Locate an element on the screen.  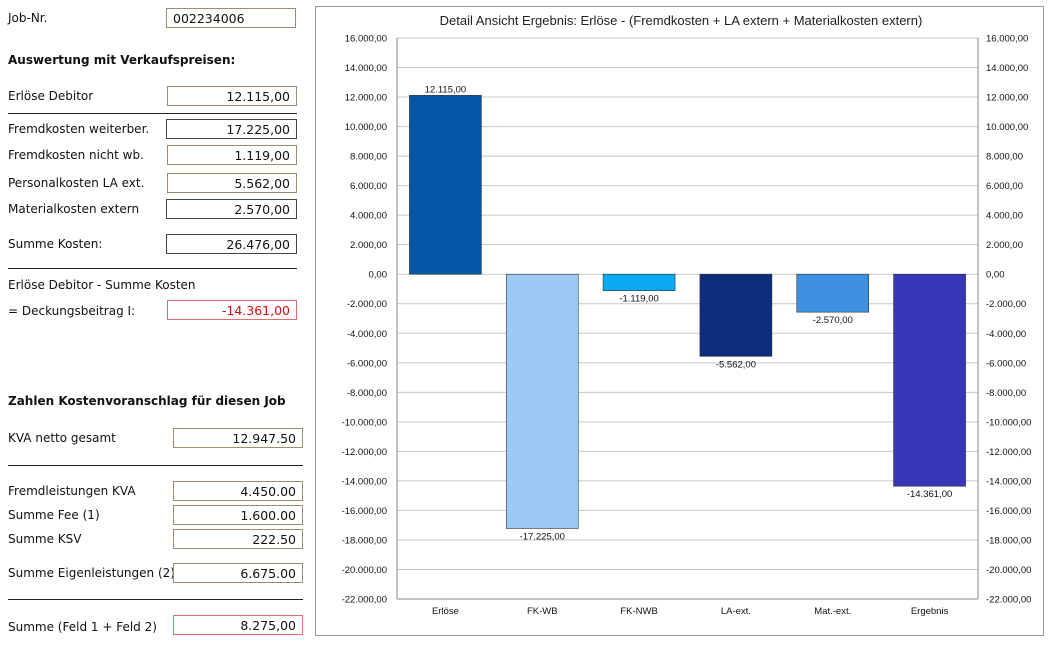
y-tick-label-left: -14.000,00 is located at coordinates (364, 481).